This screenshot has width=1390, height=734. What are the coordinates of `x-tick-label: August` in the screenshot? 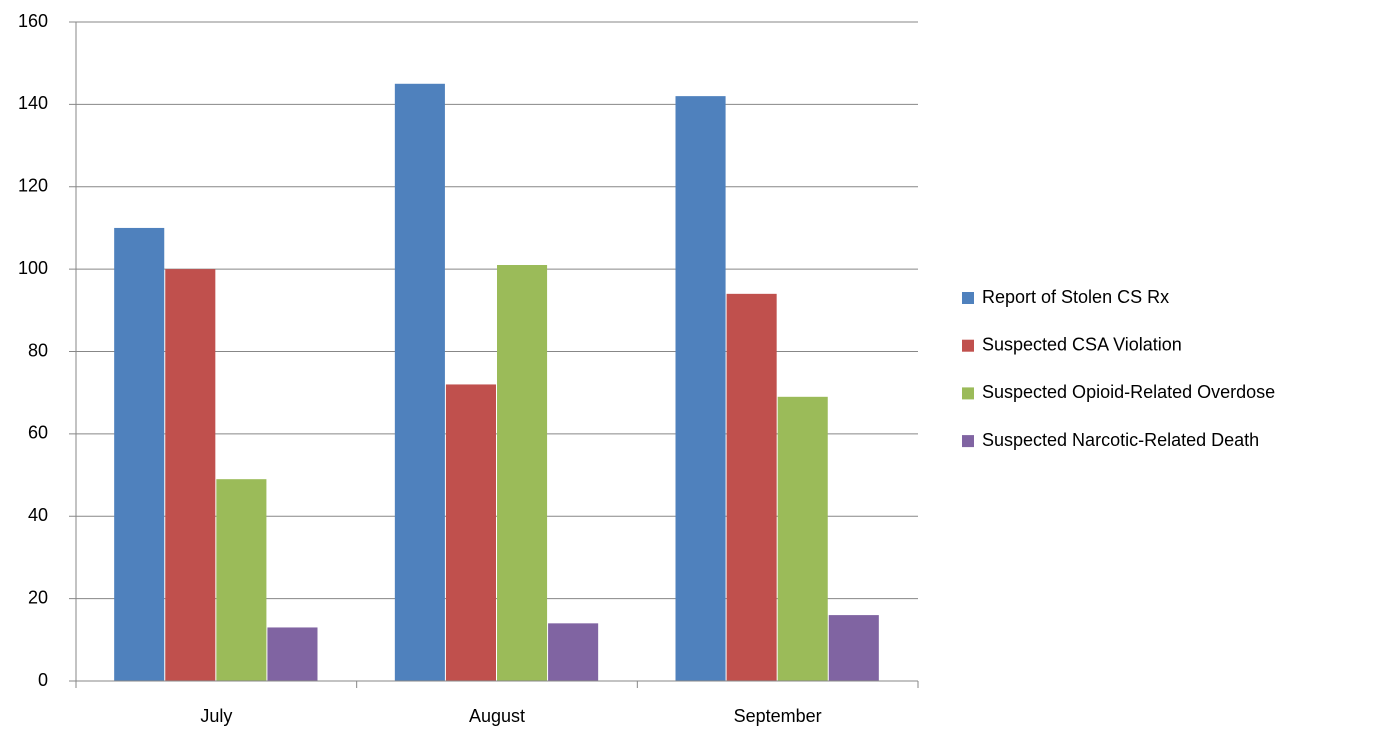 It's located at (497, 716).